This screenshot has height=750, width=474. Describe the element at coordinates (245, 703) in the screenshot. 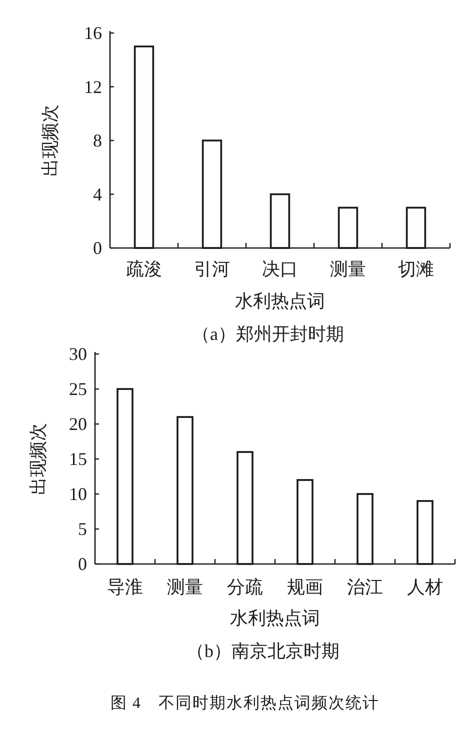

I see `caption: 图 4 不同时期水利热点词频次统计` at that location.